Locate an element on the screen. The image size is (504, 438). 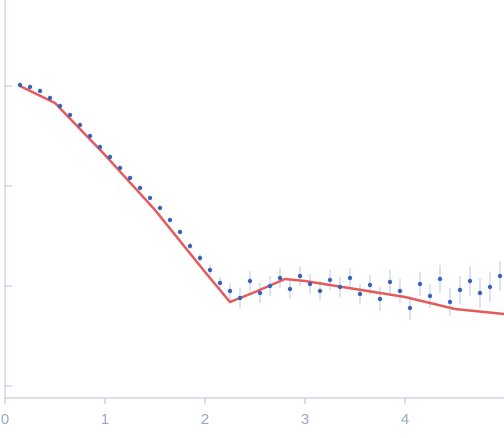
x-tick-label: 3 is located at coordinates (305, 419).